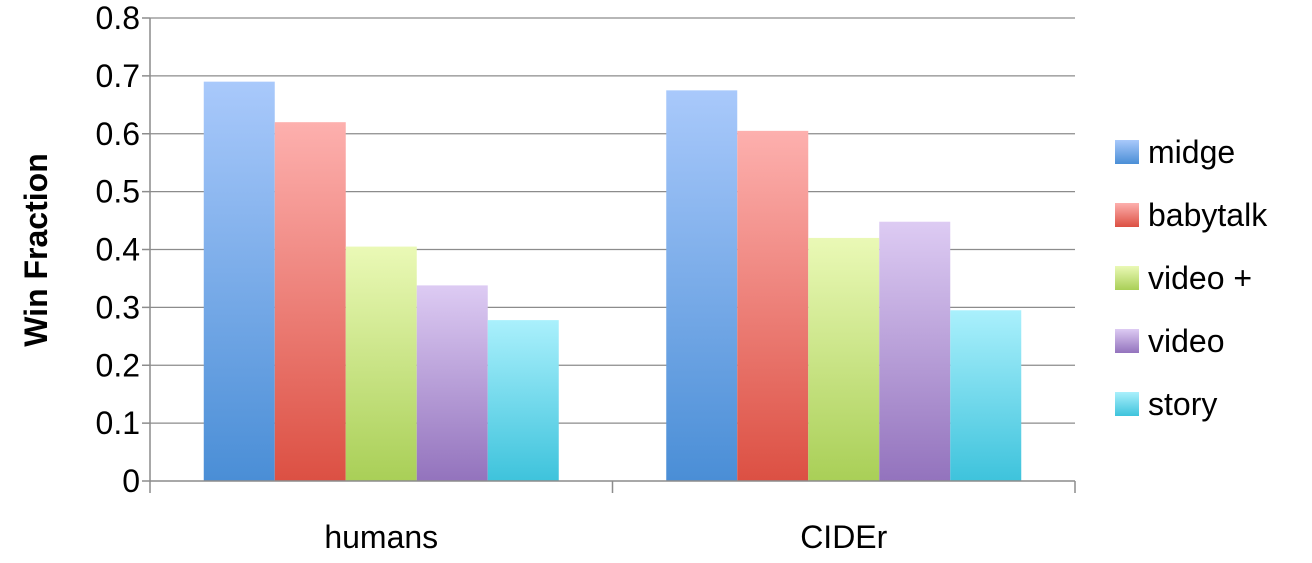 This screenshot has width=1312, height=563. Describe the element at coordinates (118, 18) in the screenshot. I see `y-tick-label: 0.8` at that location.